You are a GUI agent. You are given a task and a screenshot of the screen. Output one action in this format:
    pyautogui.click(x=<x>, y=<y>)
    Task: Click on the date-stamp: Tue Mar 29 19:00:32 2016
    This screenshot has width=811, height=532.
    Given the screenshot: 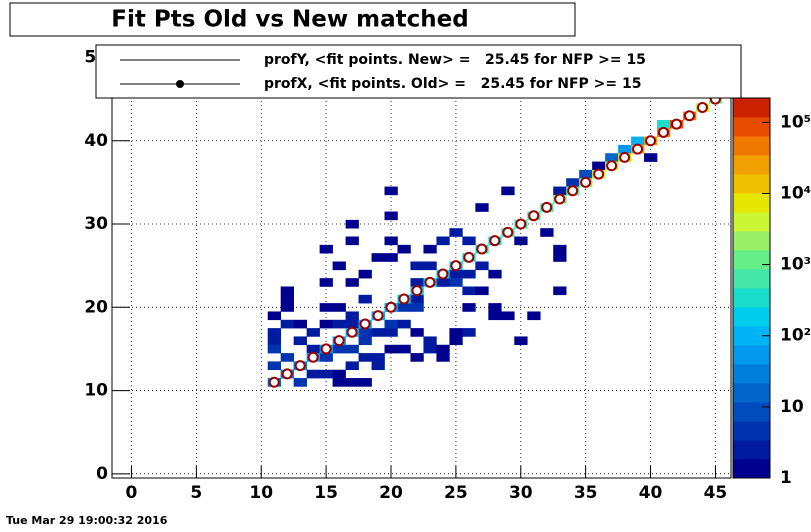 What is the action you would take?
    pyautogui.click(x=87, y=520)
    